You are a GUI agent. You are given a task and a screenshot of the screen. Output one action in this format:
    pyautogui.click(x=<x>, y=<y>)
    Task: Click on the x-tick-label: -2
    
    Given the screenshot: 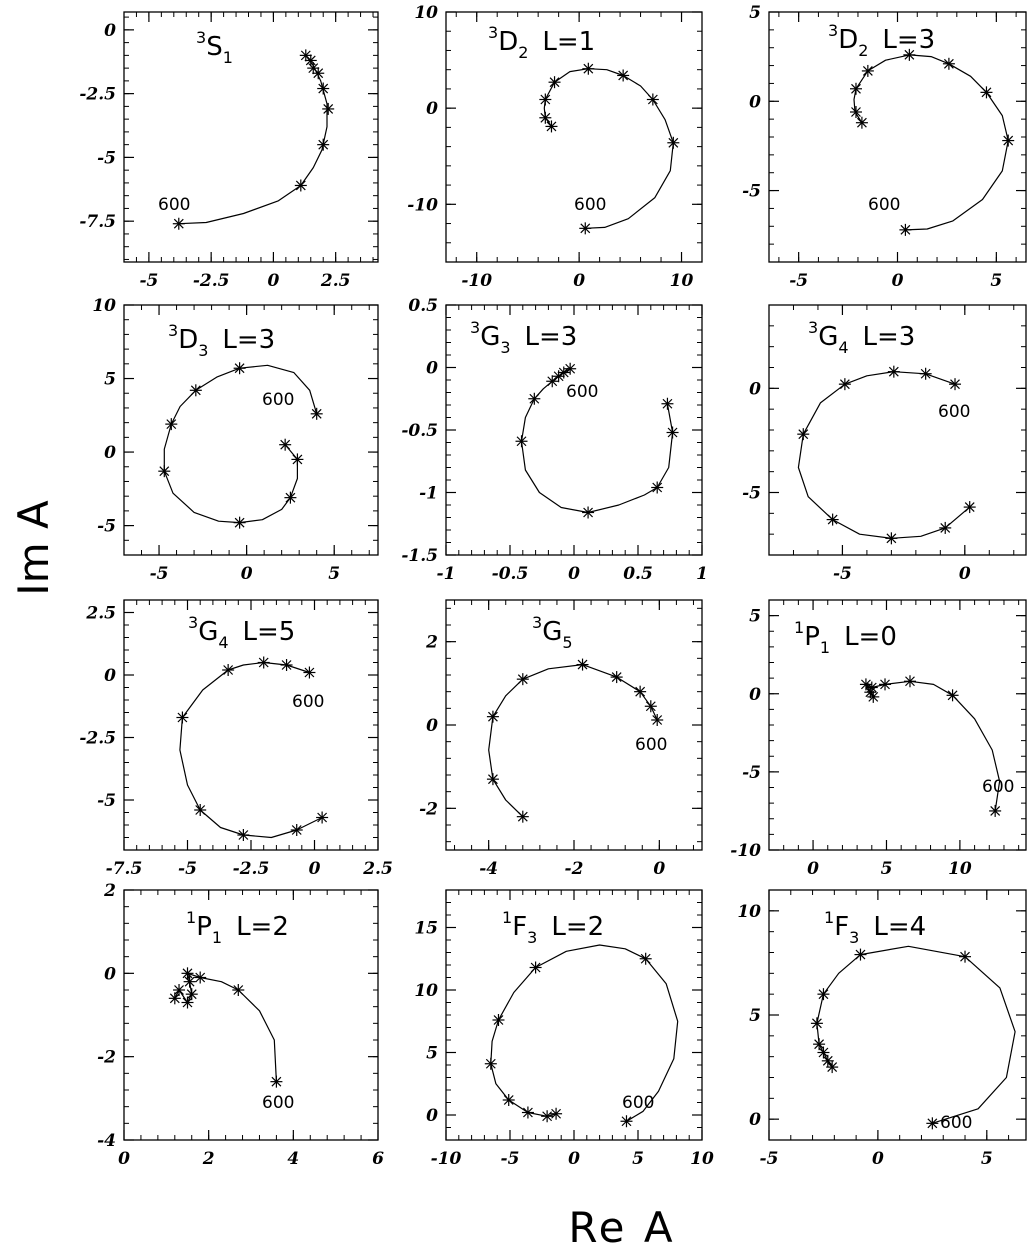 What is the action you would take?
    pyautogui.click(x=574, y=869)
    